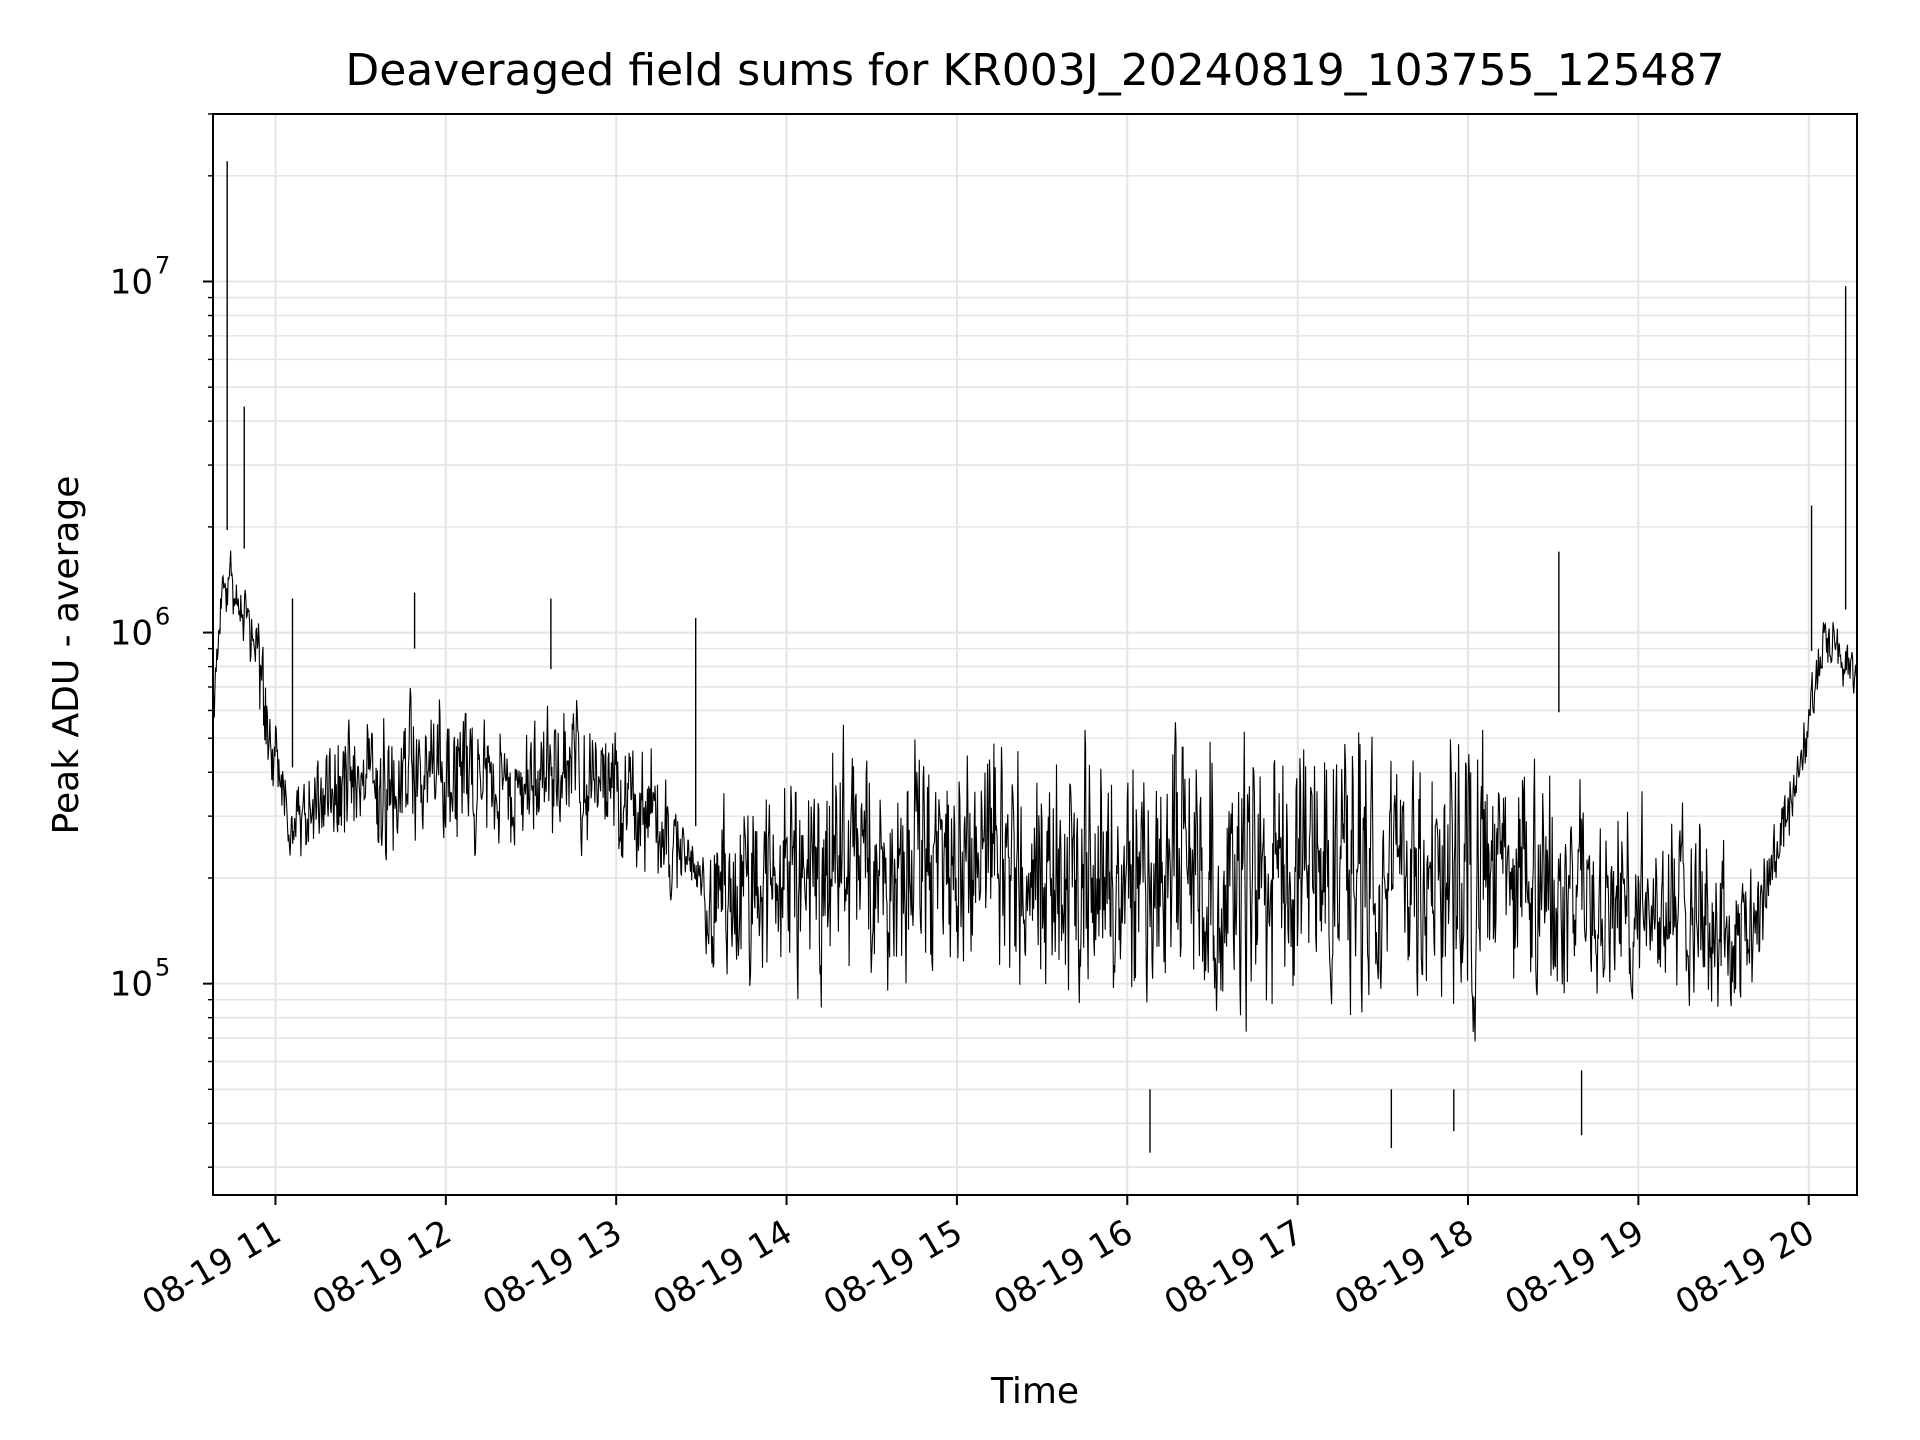  Describe the element at coordinates (1234, 1267) in the screenshot. I see `x-tick-label: 08-19 17` at that location.